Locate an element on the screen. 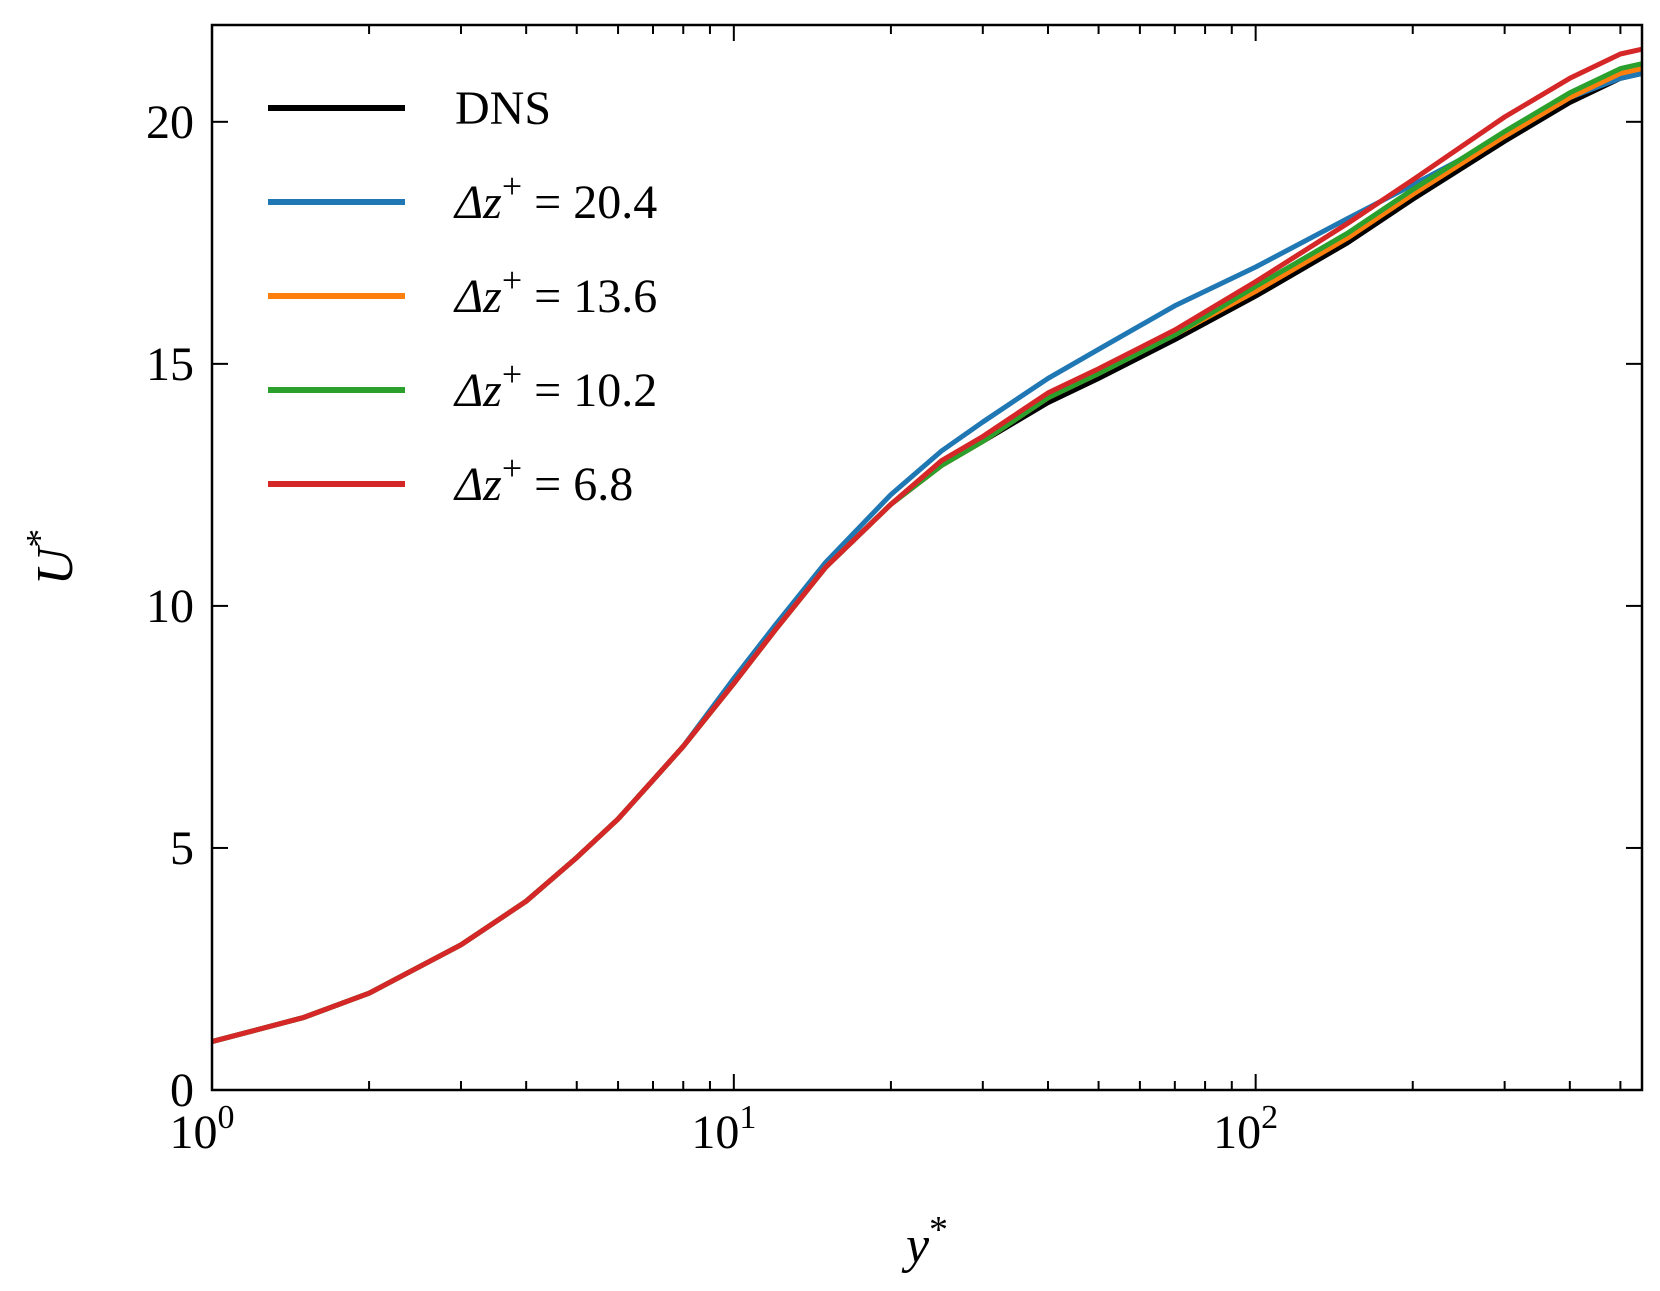  y-tick-label: 15 is located at coordinates (170, 364).